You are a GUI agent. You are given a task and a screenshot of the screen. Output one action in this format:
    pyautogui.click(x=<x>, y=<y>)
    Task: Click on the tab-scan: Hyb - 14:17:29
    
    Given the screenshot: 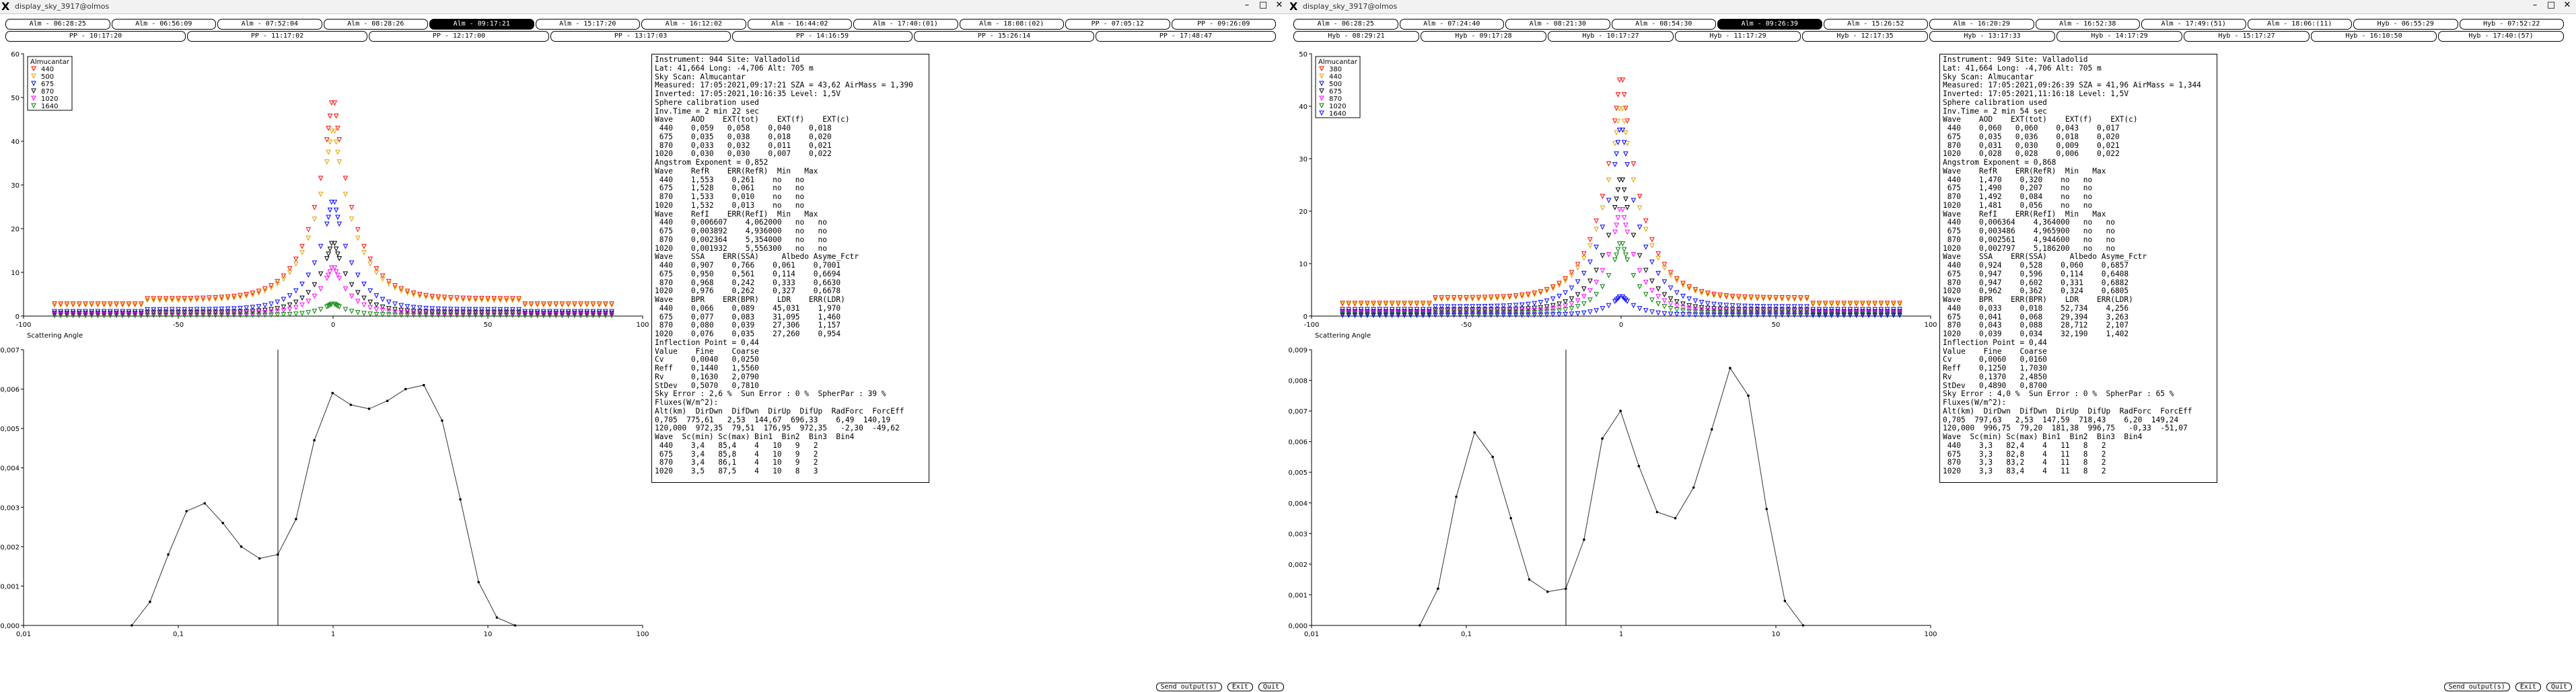 What is the action you would take?
    pyautogui.click(x=2119, y=36)
    